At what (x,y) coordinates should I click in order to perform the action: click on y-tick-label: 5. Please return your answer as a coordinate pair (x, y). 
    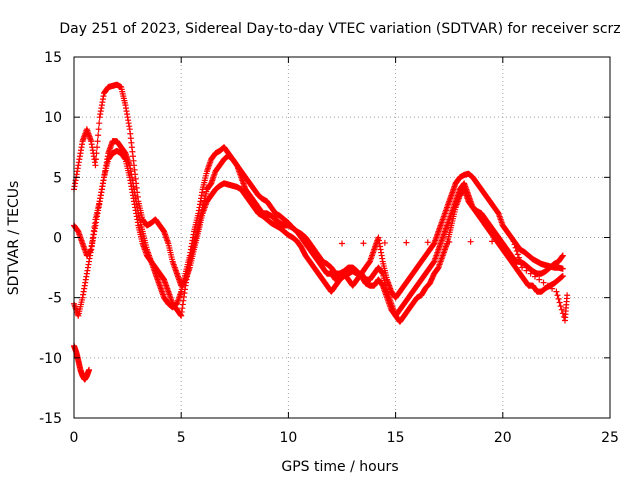
    Looking at the image, I should click on (57, 178).